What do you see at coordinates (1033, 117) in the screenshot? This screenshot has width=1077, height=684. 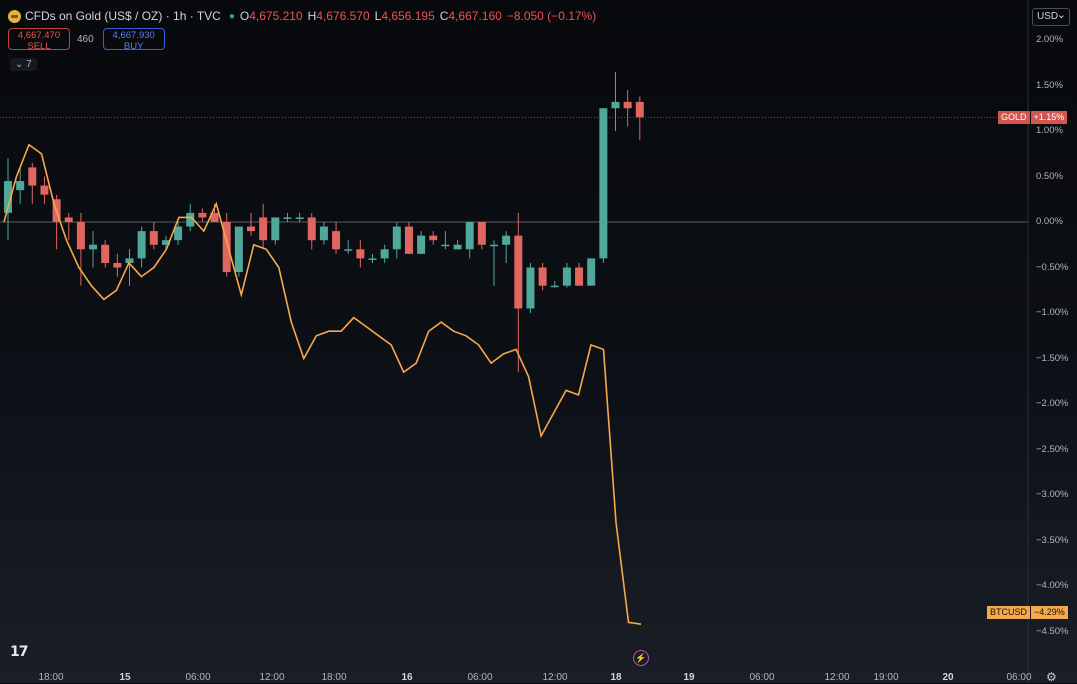 I see `gold-price-tag: GOLD +1.15%` at bounding box center [1033, 117].